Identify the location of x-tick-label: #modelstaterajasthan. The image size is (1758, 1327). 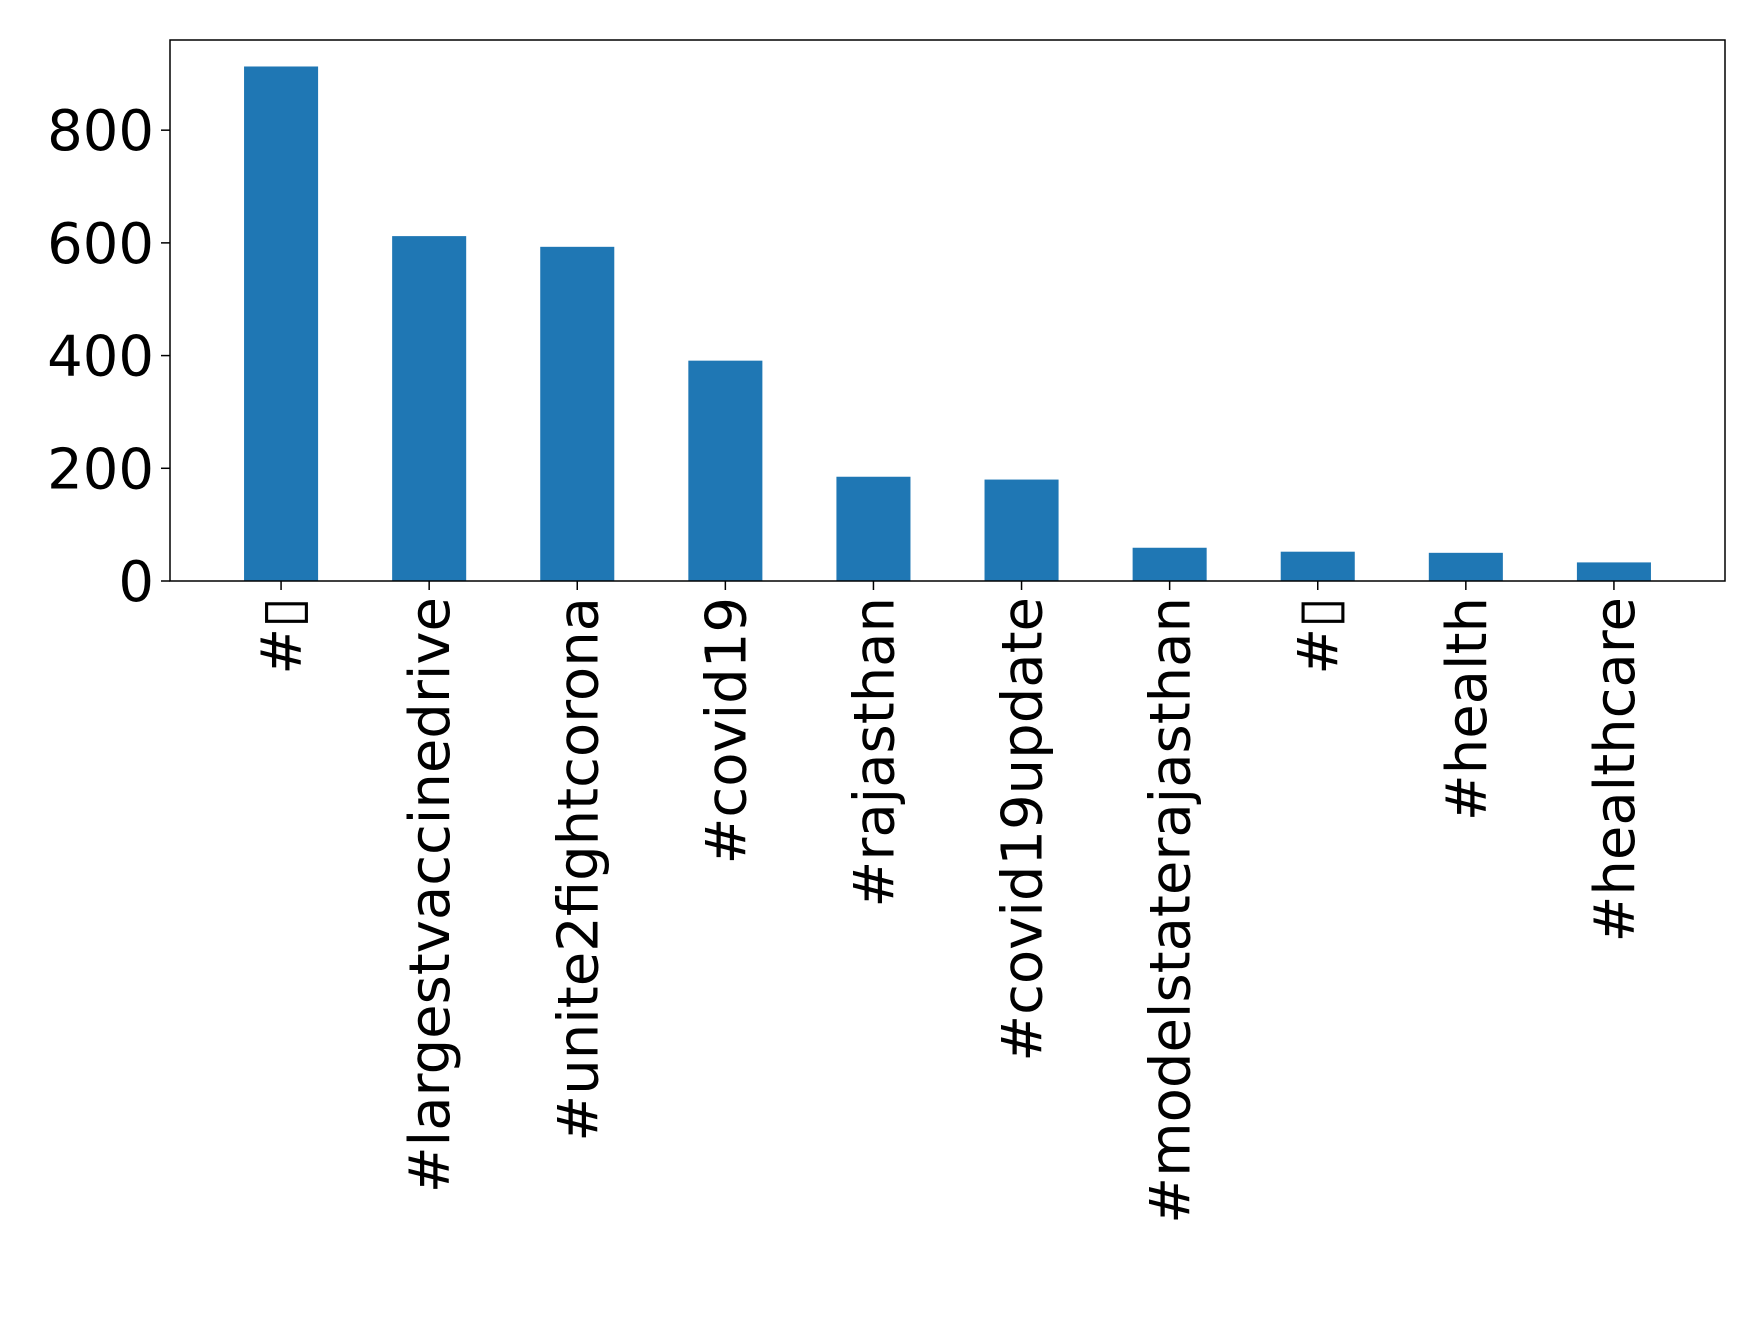
(1171, 910).